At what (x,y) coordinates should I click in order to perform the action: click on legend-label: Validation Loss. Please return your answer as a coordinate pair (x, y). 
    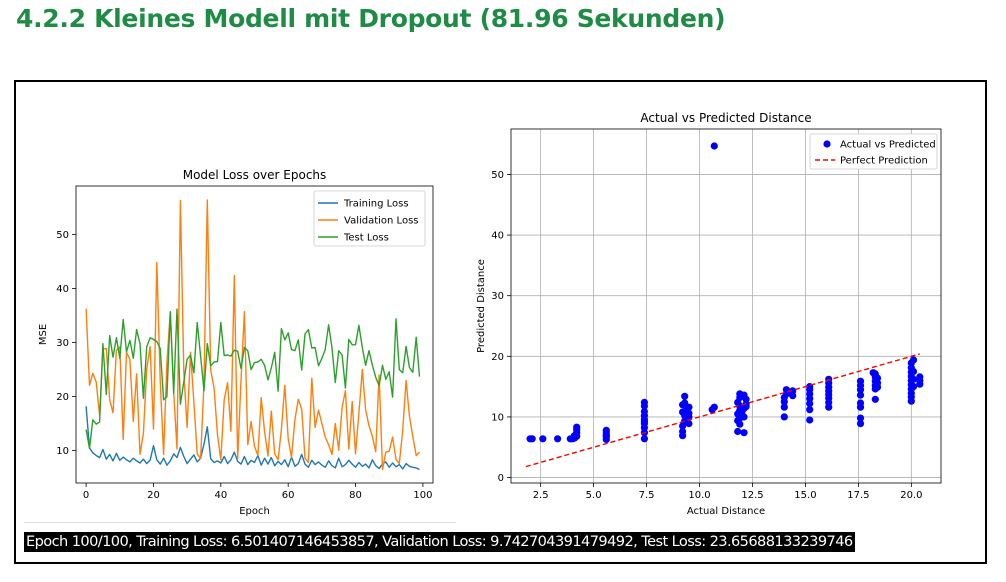
    Looking at the image, I should click on (381, 221).